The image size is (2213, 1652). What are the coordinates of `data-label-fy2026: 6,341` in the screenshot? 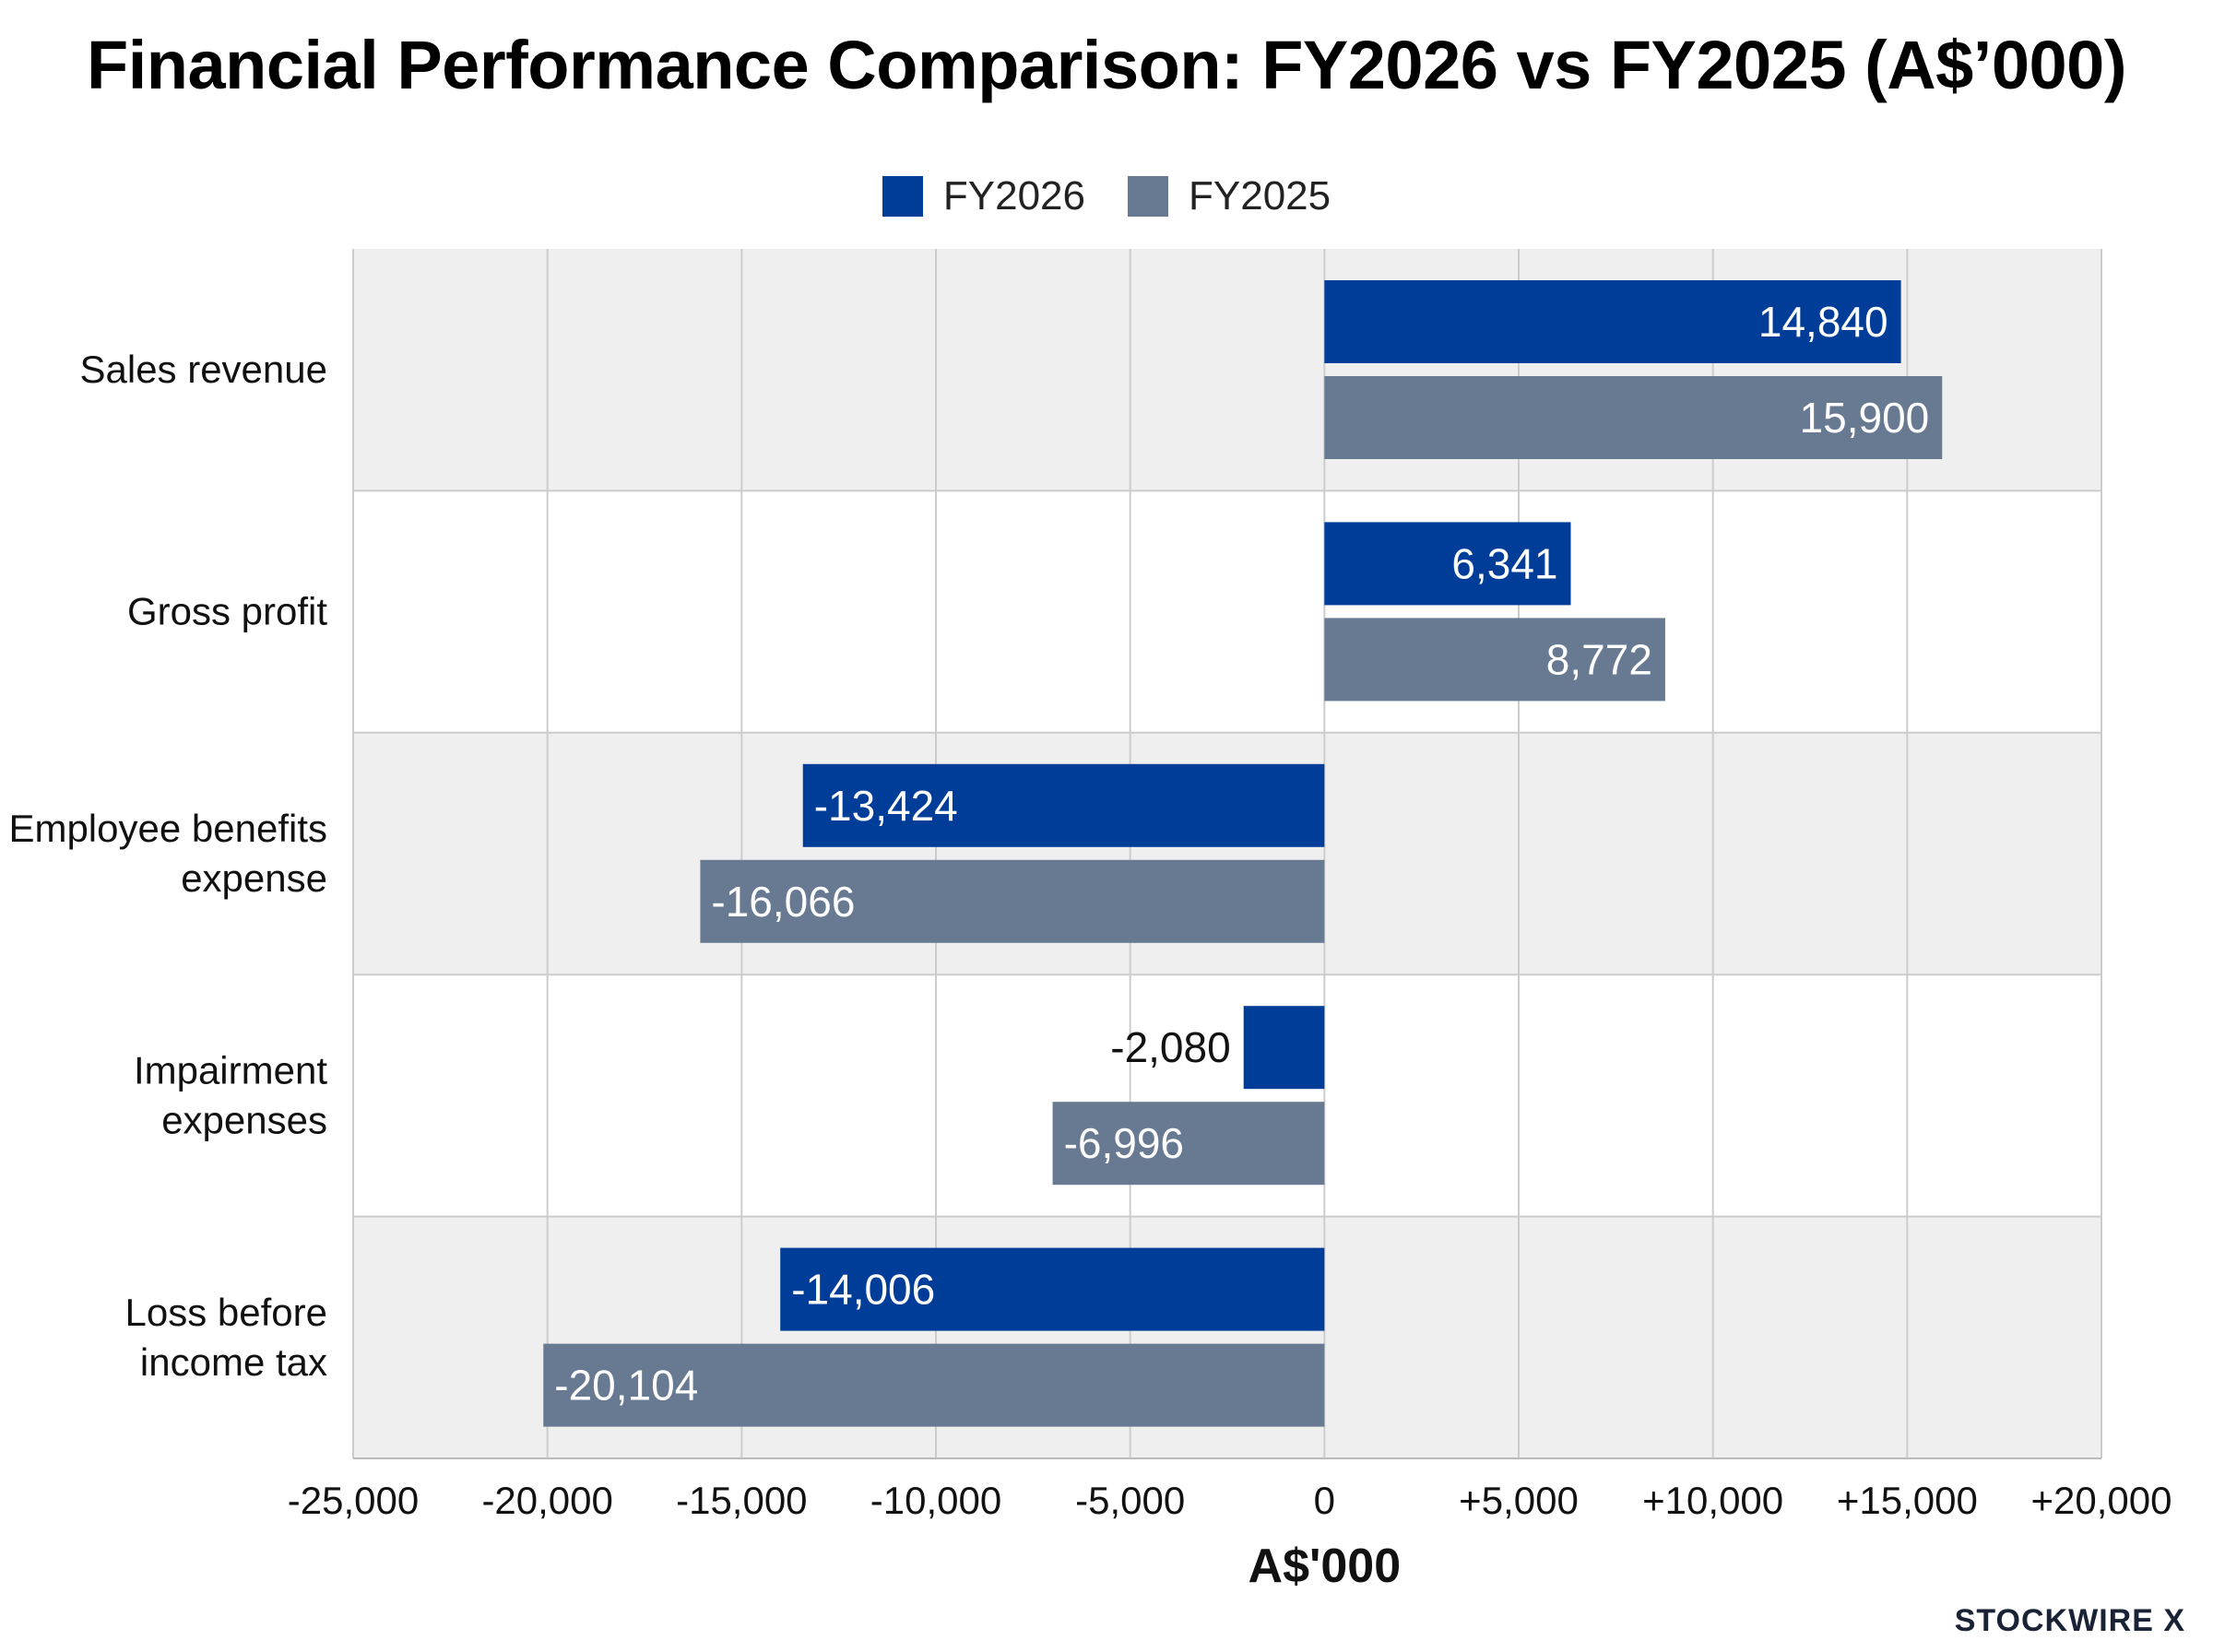 It's located at (1504, 563).